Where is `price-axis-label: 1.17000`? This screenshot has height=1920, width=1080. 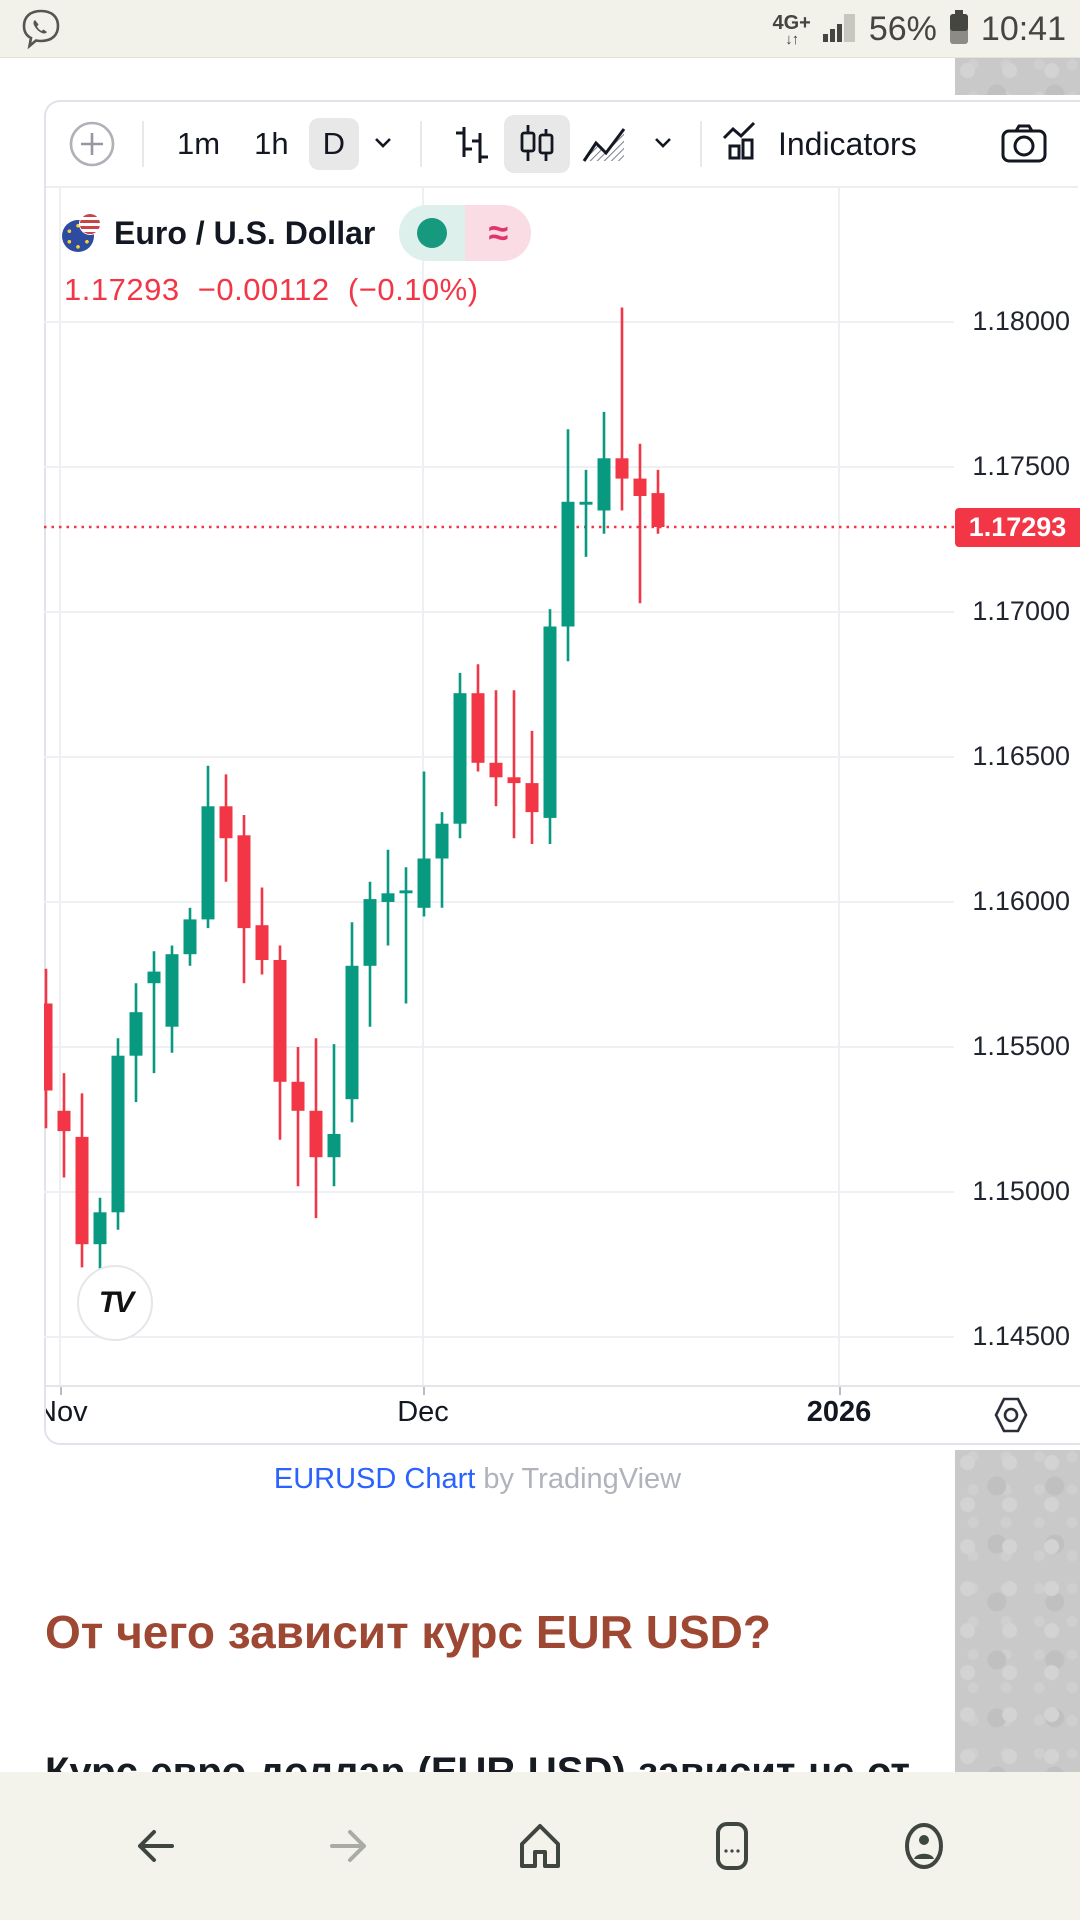 price-axis-label: 1.17000 is located at coordinates (1021, 611).